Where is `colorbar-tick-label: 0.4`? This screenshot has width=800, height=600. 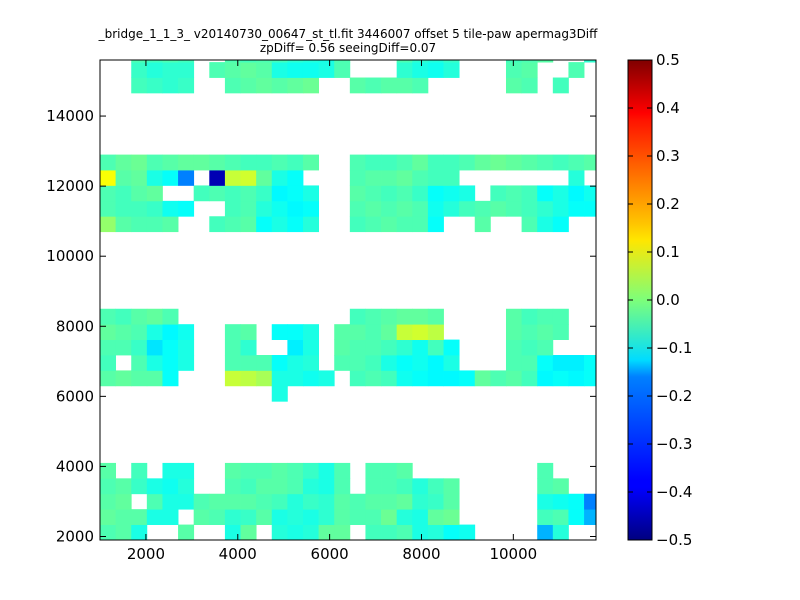
colorbar-tick-label: 0.4 is located at coordinates (668, 108).